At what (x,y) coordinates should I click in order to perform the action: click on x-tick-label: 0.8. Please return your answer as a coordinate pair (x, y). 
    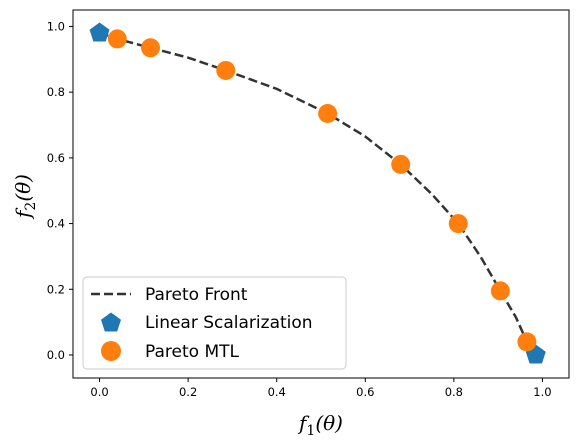
    Looking at the image, I should click on (454, 392).